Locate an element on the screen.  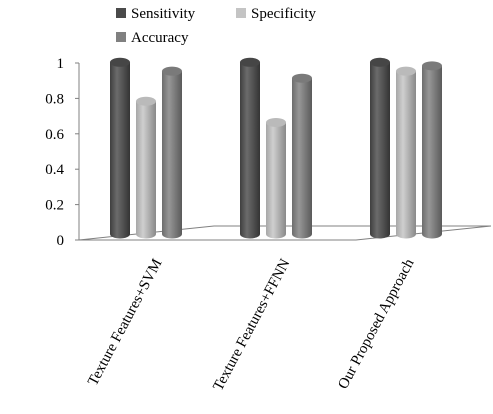
x-label-our-proposed-approach: Our Proposed Approach is located at coordinates (376, 324).